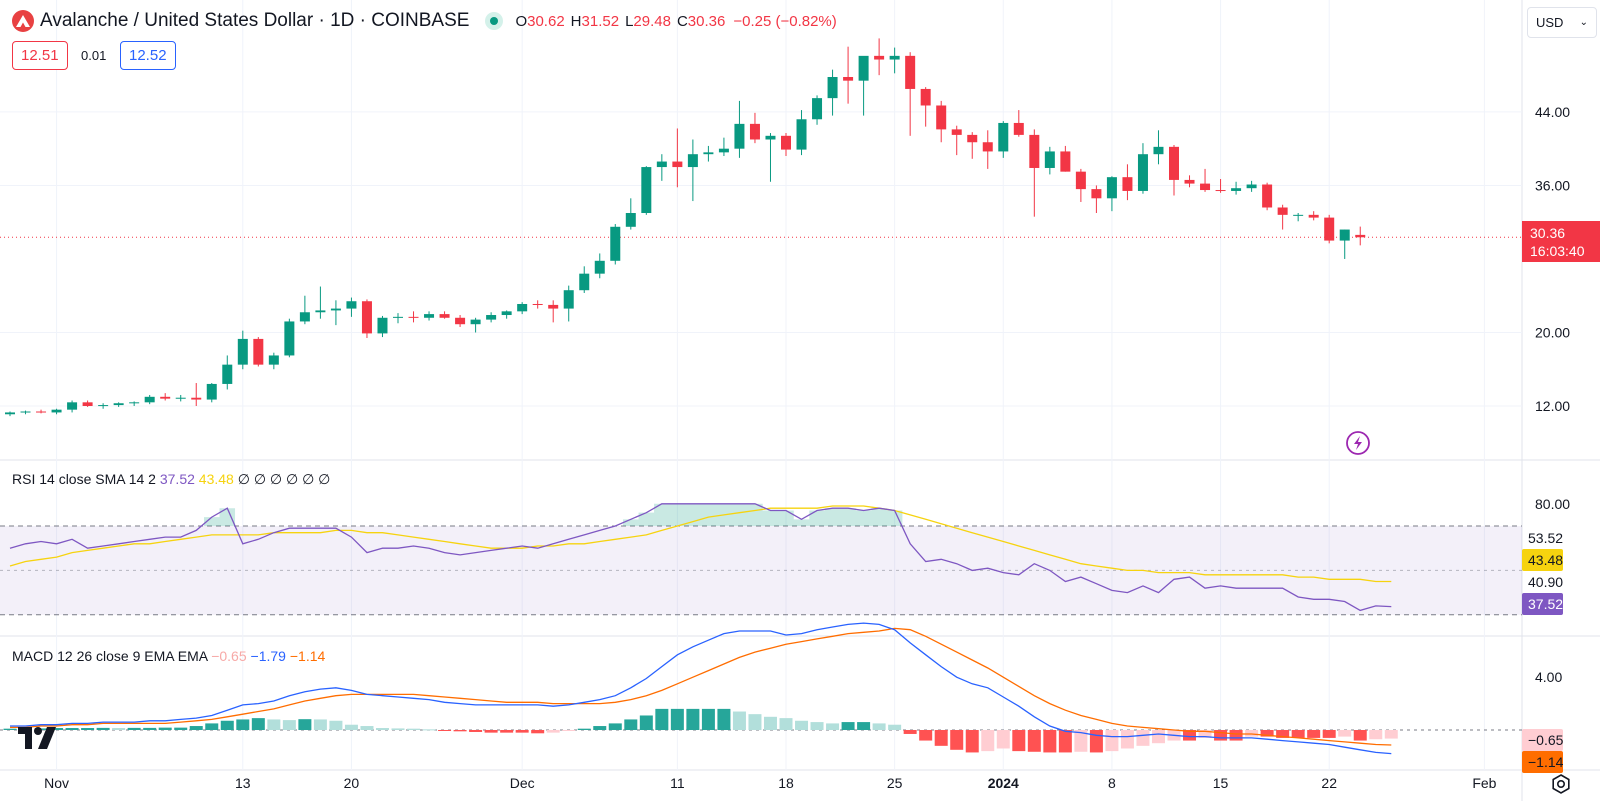 Image resolution: width=1600 pixels, height=801 pixels. What do you see at coordinates (1329, 783) in the screenshot?
I see `x-tick-label: 22` at bounding box center [1329, 783].